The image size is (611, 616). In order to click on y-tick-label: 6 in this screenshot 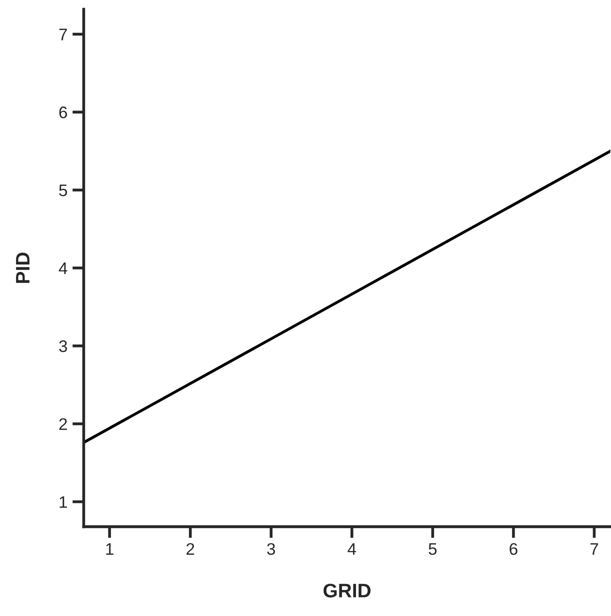, I will do `click(63, 112)`.